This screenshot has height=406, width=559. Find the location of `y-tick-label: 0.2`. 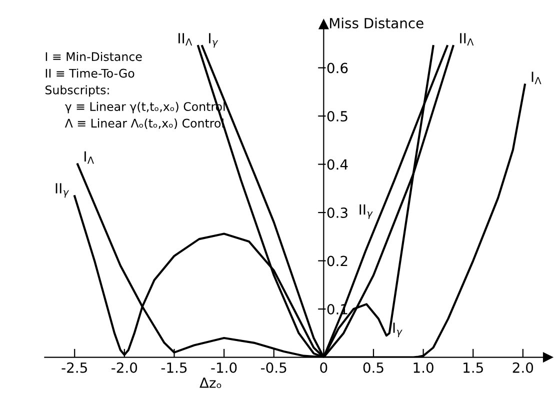

y-tick-label: 0.2 is located at coordinates (337, 261).